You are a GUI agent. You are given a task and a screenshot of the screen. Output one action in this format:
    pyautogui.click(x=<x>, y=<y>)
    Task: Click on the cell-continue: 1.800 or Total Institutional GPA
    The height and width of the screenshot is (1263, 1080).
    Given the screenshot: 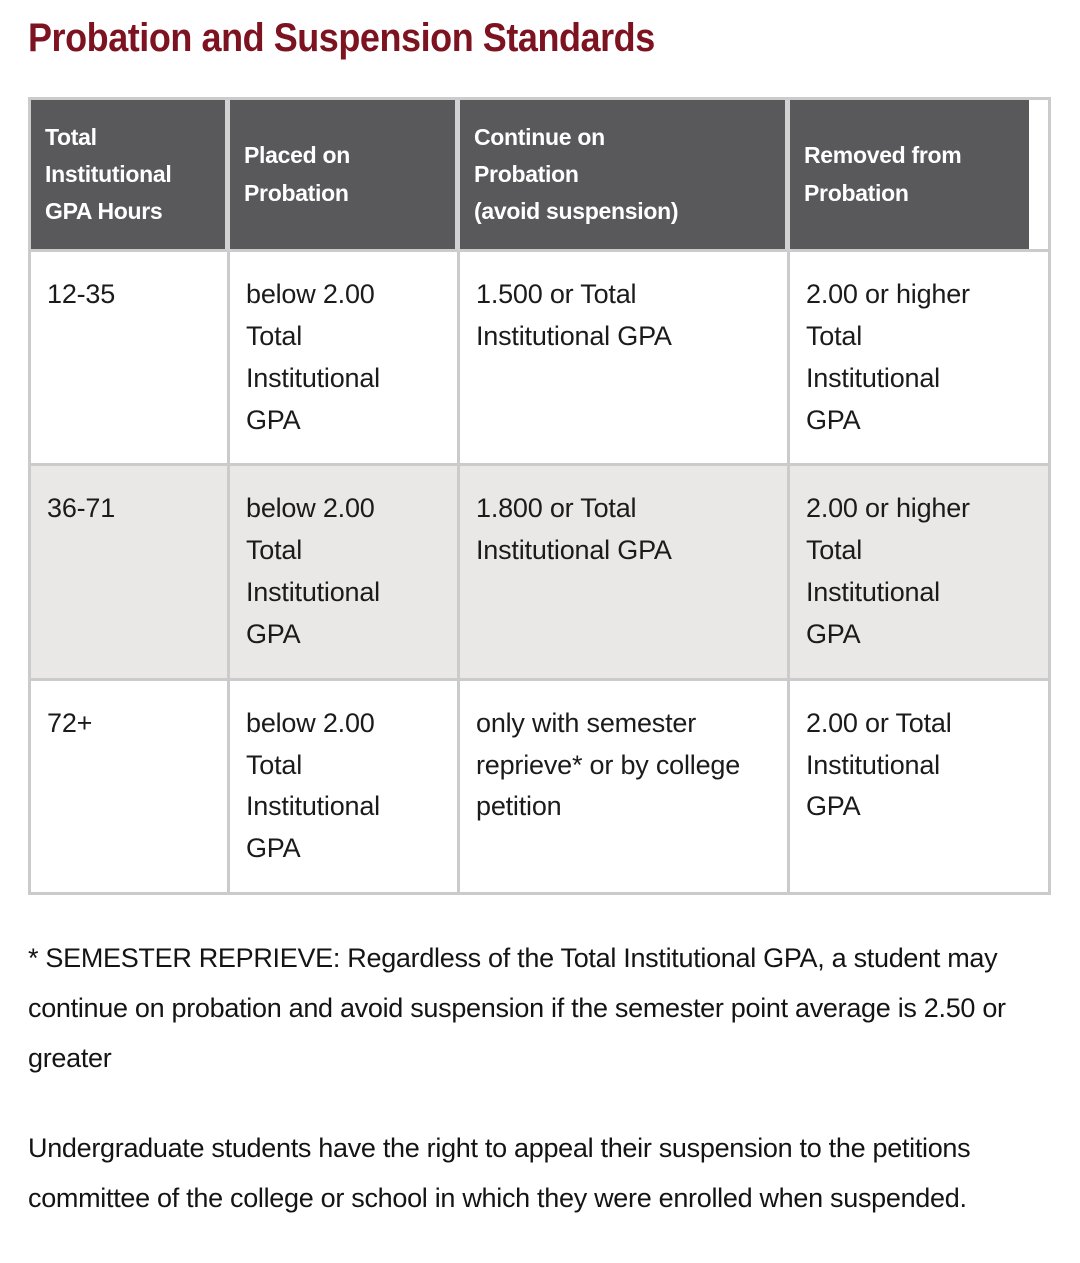 What is the action you would take?
    pyautogui.click(x=625, y=573)
    